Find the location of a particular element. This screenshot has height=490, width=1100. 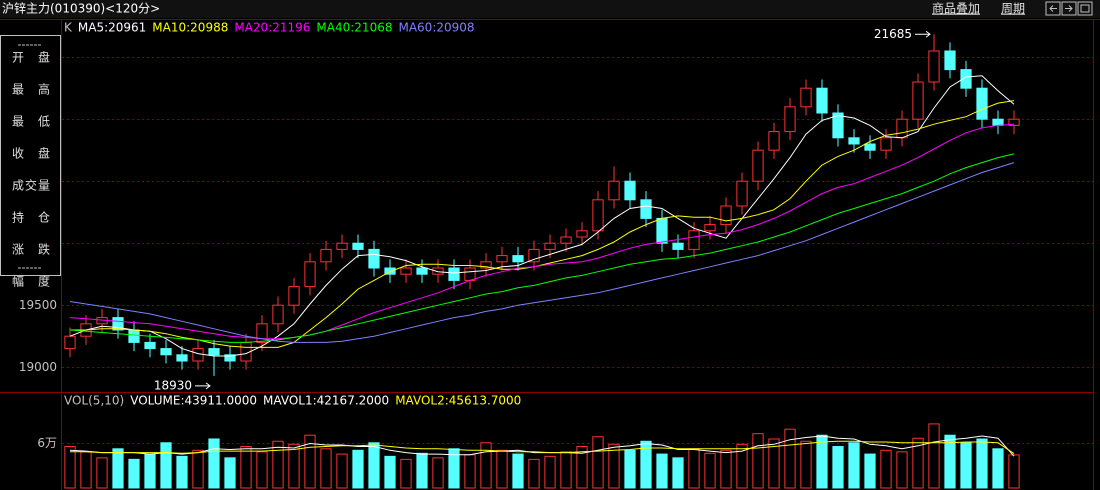

nav-right is located at coordinates (1069, 8).